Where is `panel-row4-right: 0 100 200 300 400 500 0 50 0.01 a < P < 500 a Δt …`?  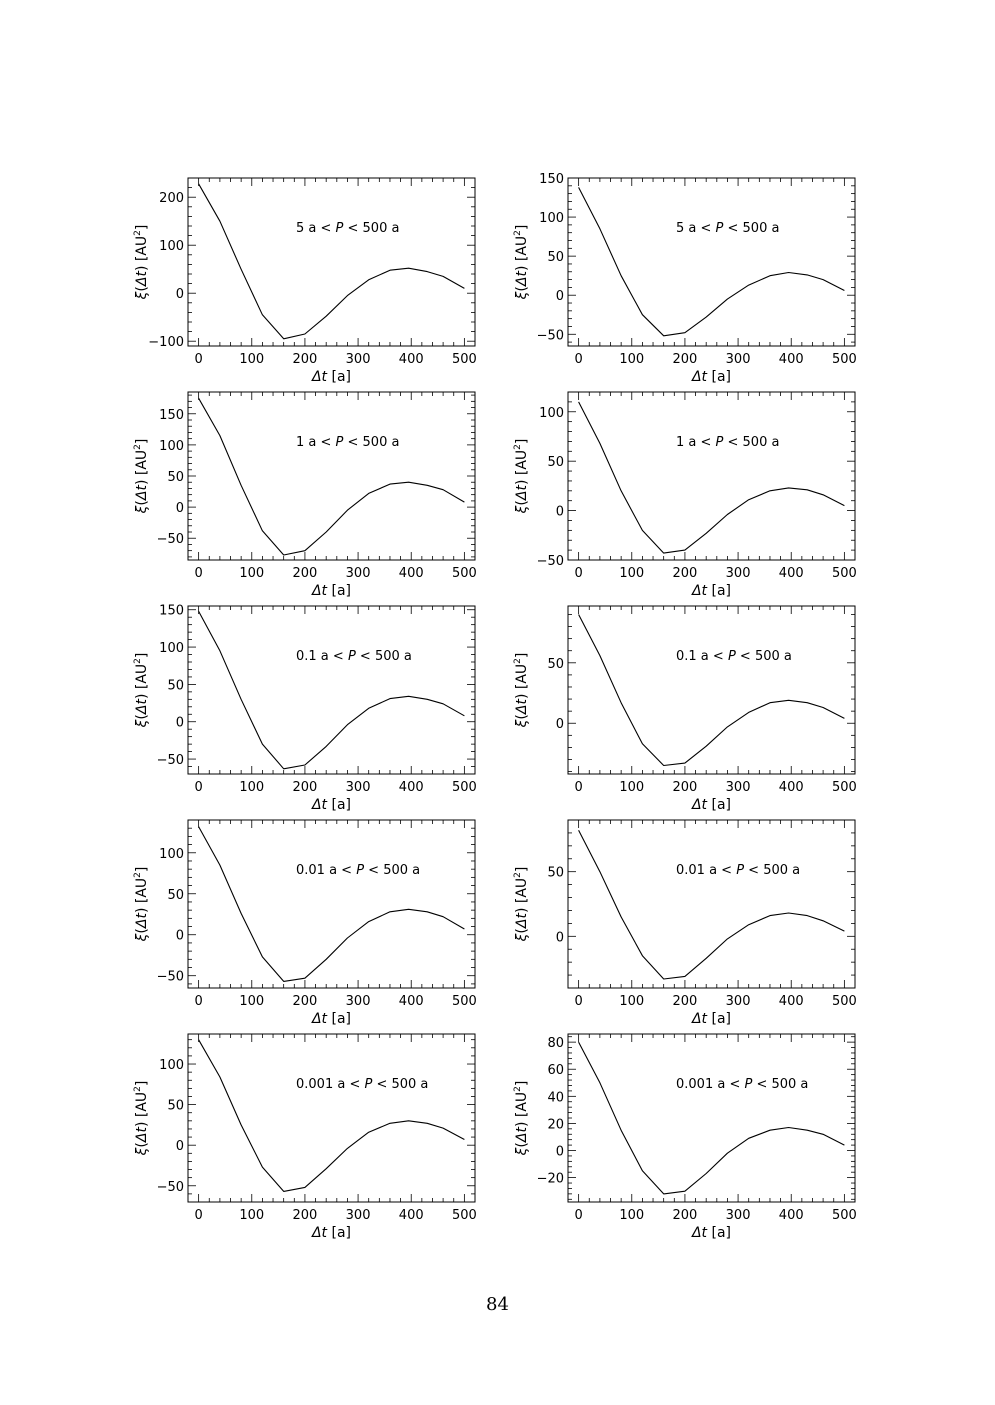
panel-row4-right: 0 100 200 300 400 500 0 50 0.01 a < P < 500 a Δt … is located at coordinates (685, 923).